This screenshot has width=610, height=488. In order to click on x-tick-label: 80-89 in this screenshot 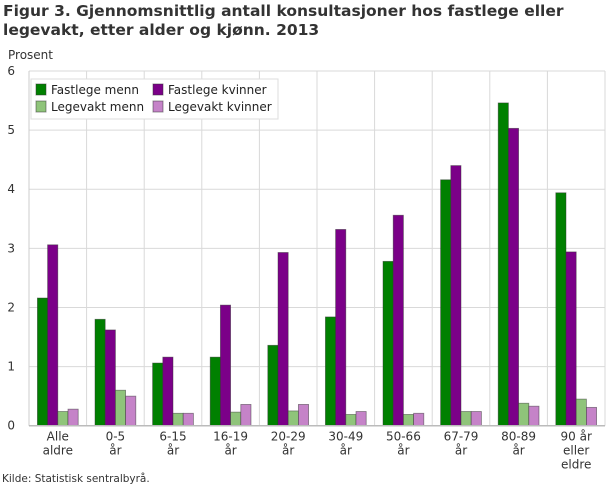, I will do `click(518, 437)`.